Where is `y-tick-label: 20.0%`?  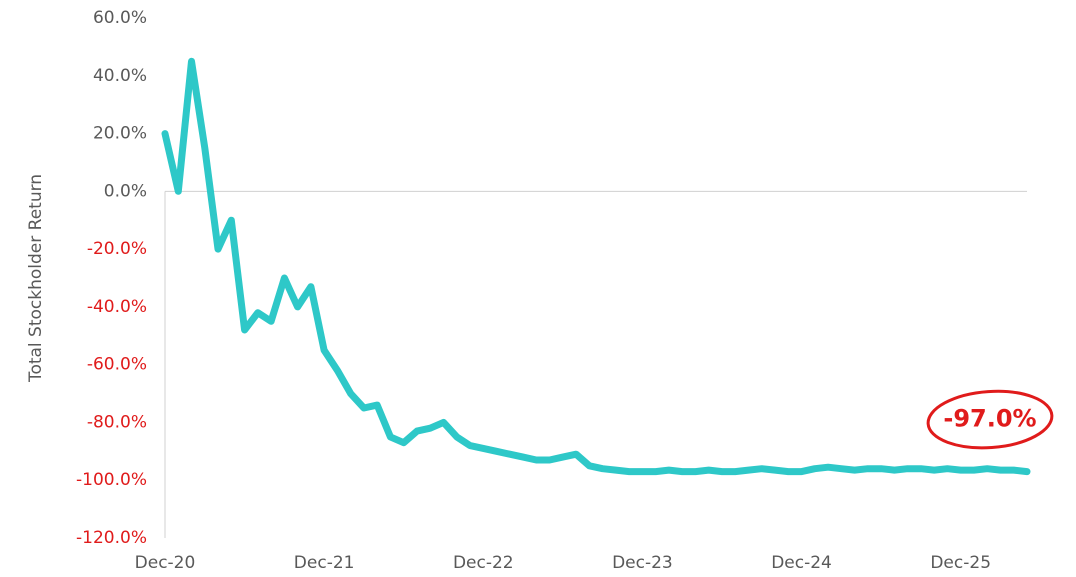
y-tick-label: 20.0% is located at coordinates (120, 134).